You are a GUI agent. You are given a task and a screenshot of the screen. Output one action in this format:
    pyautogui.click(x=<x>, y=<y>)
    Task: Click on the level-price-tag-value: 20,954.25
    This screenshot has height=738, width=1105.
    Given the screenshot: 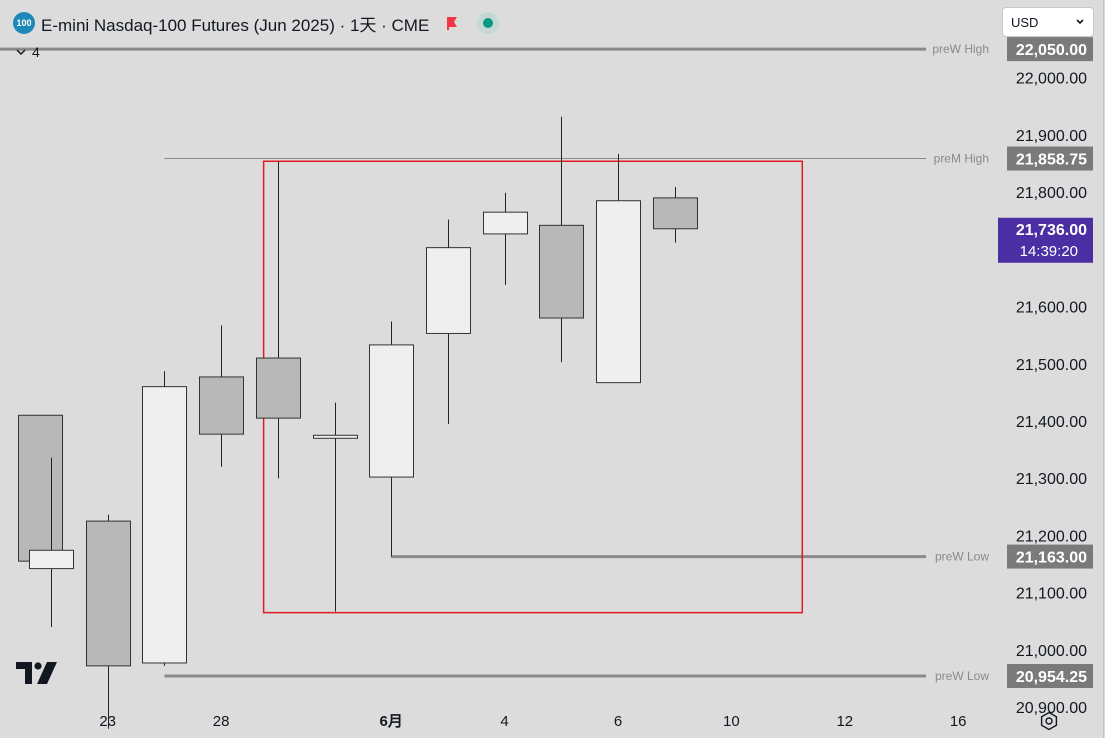 What is the action you would take?
    pyautogui.click(x=1051, y=677)
    